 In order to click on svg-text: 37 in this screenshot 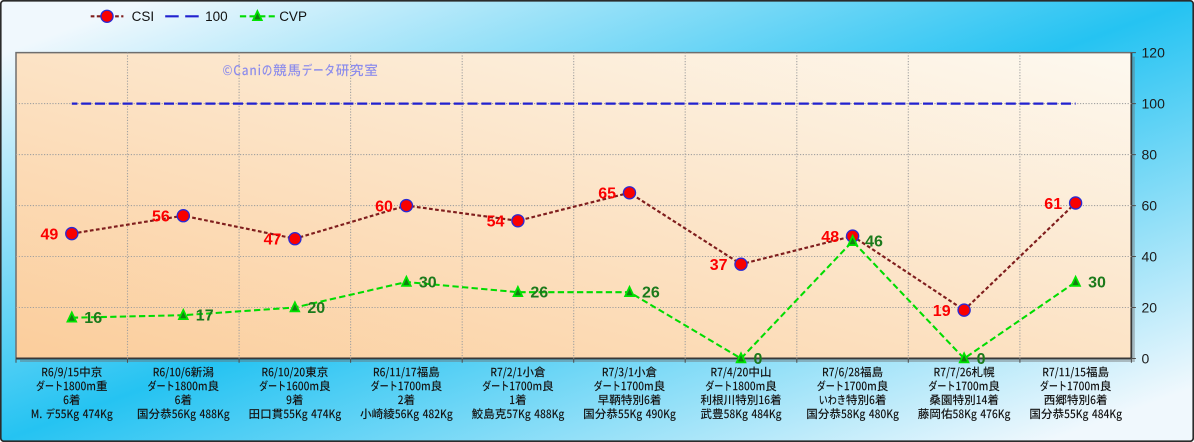, I will do `click(719, 265)`.